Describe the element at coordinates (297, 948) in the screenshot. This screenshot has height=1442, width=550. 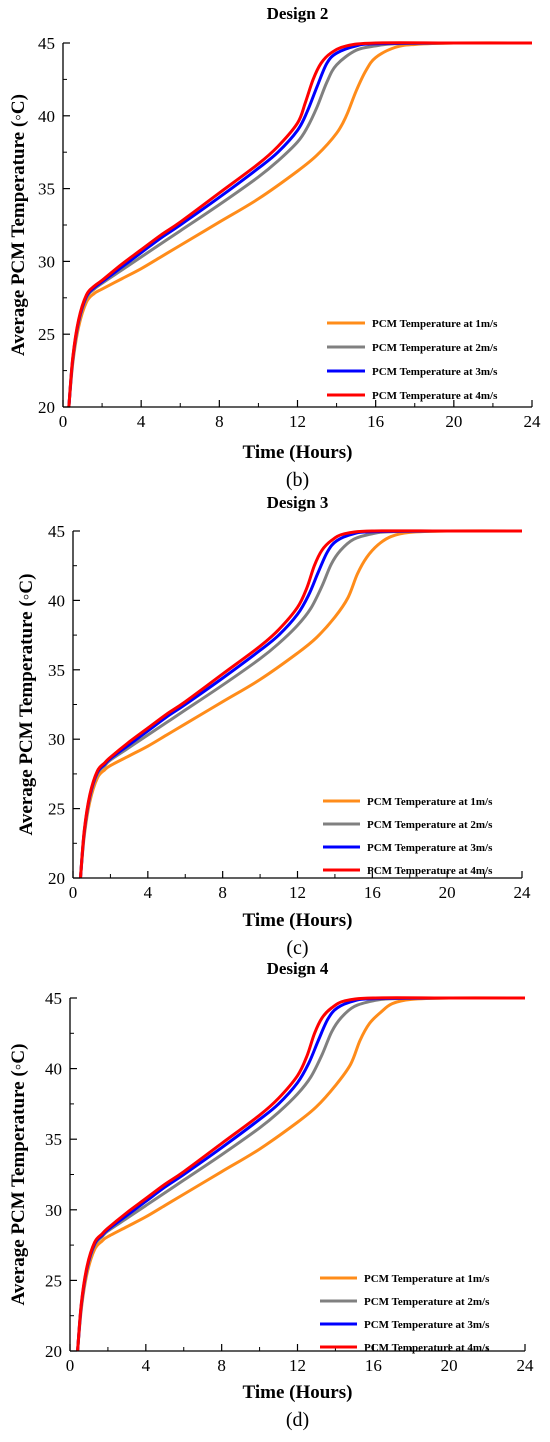
I see `panel-label: (c)` at that location.